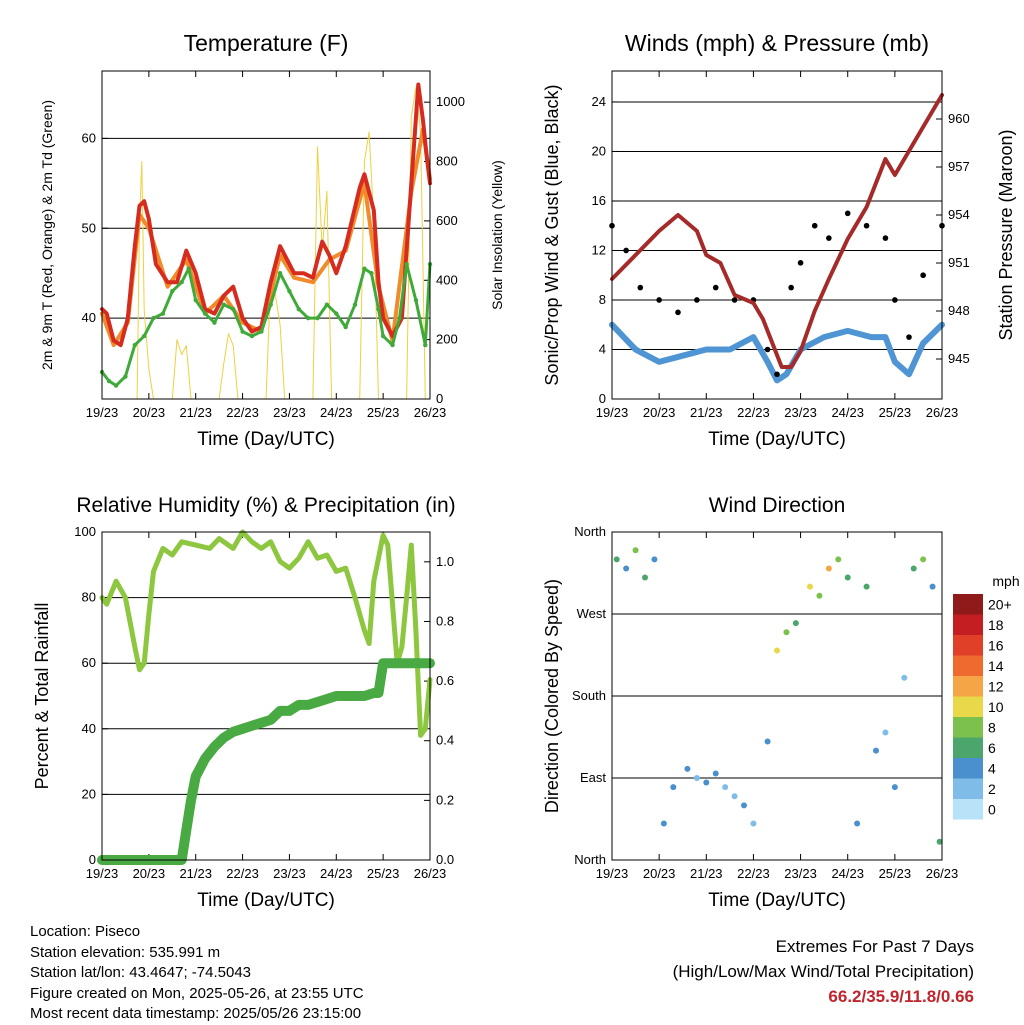  I want to click on legend-label: 8, so click(992, 727).